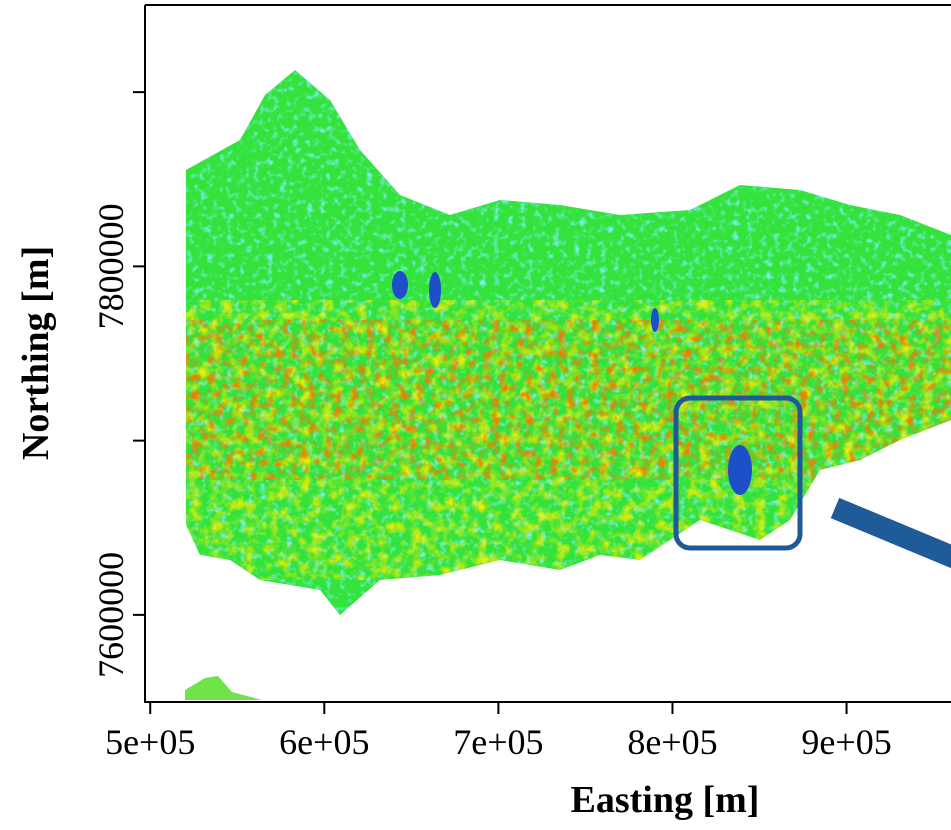  What do you see at coordinates (150, 742) in the screenshot?
I see `x-tick-label: 5e+05` at bounding box center [150, 742].